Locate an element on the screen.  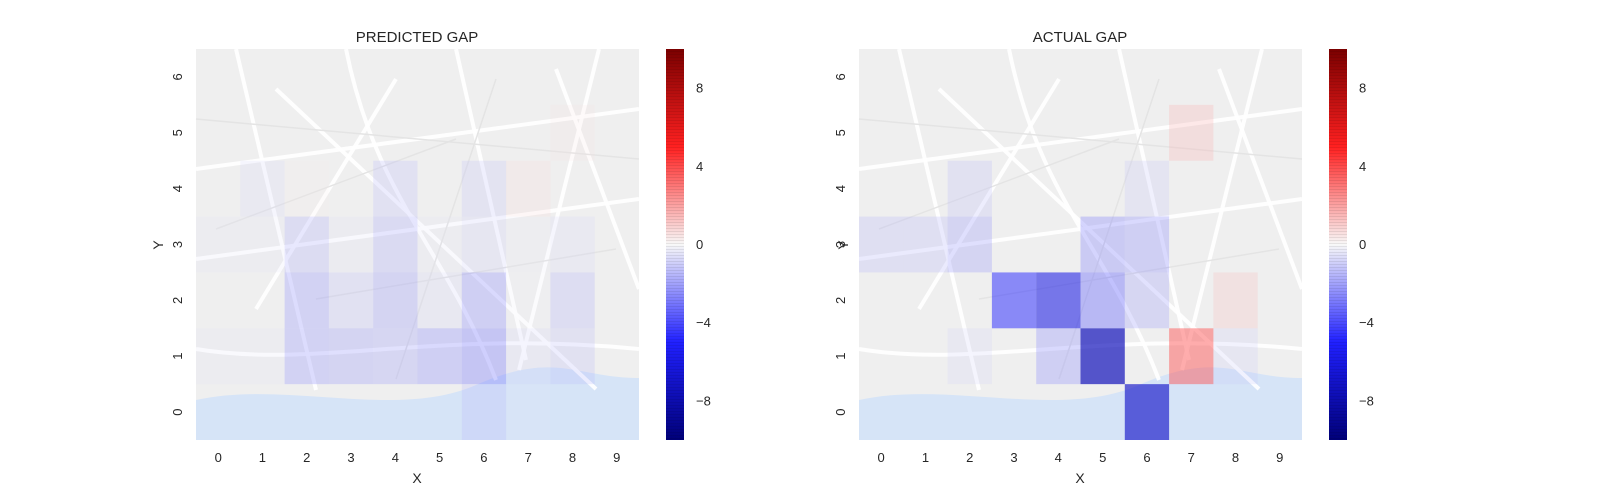
colorbar-tick-label: −4 is located at coordinates (703, 322).